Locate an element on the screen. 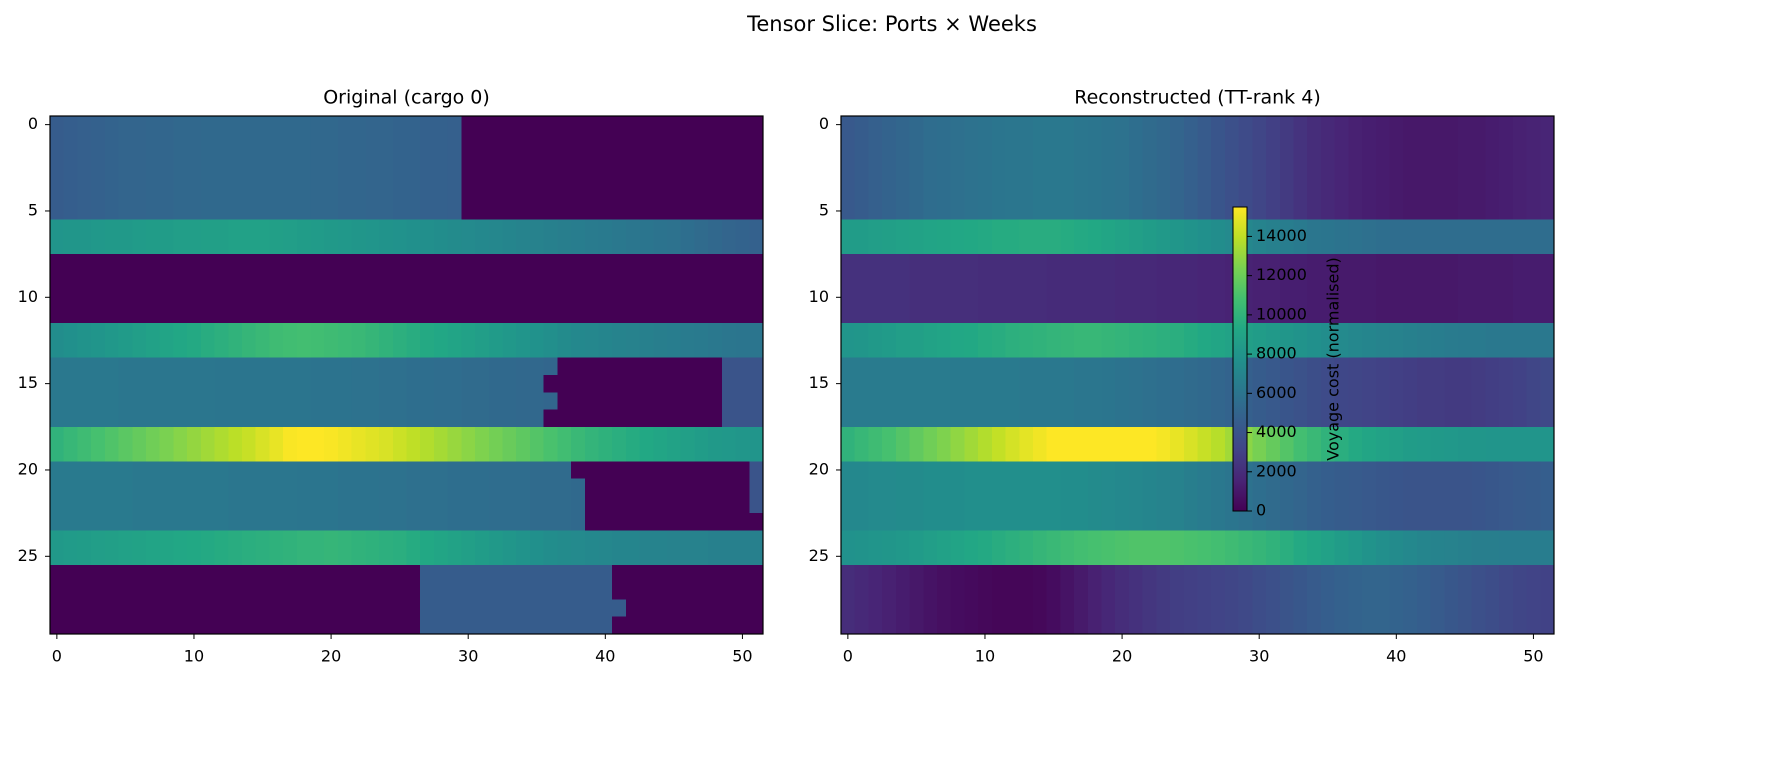  colorbar is located at coordinates (1240, 359).